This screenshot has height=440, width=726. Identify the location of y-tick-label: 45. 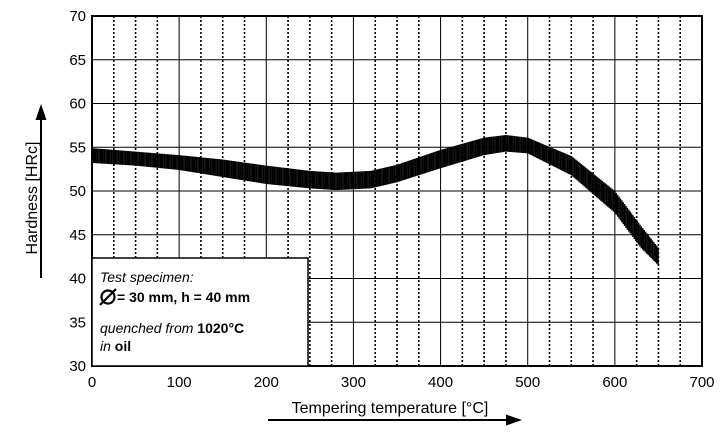
(77, 235).